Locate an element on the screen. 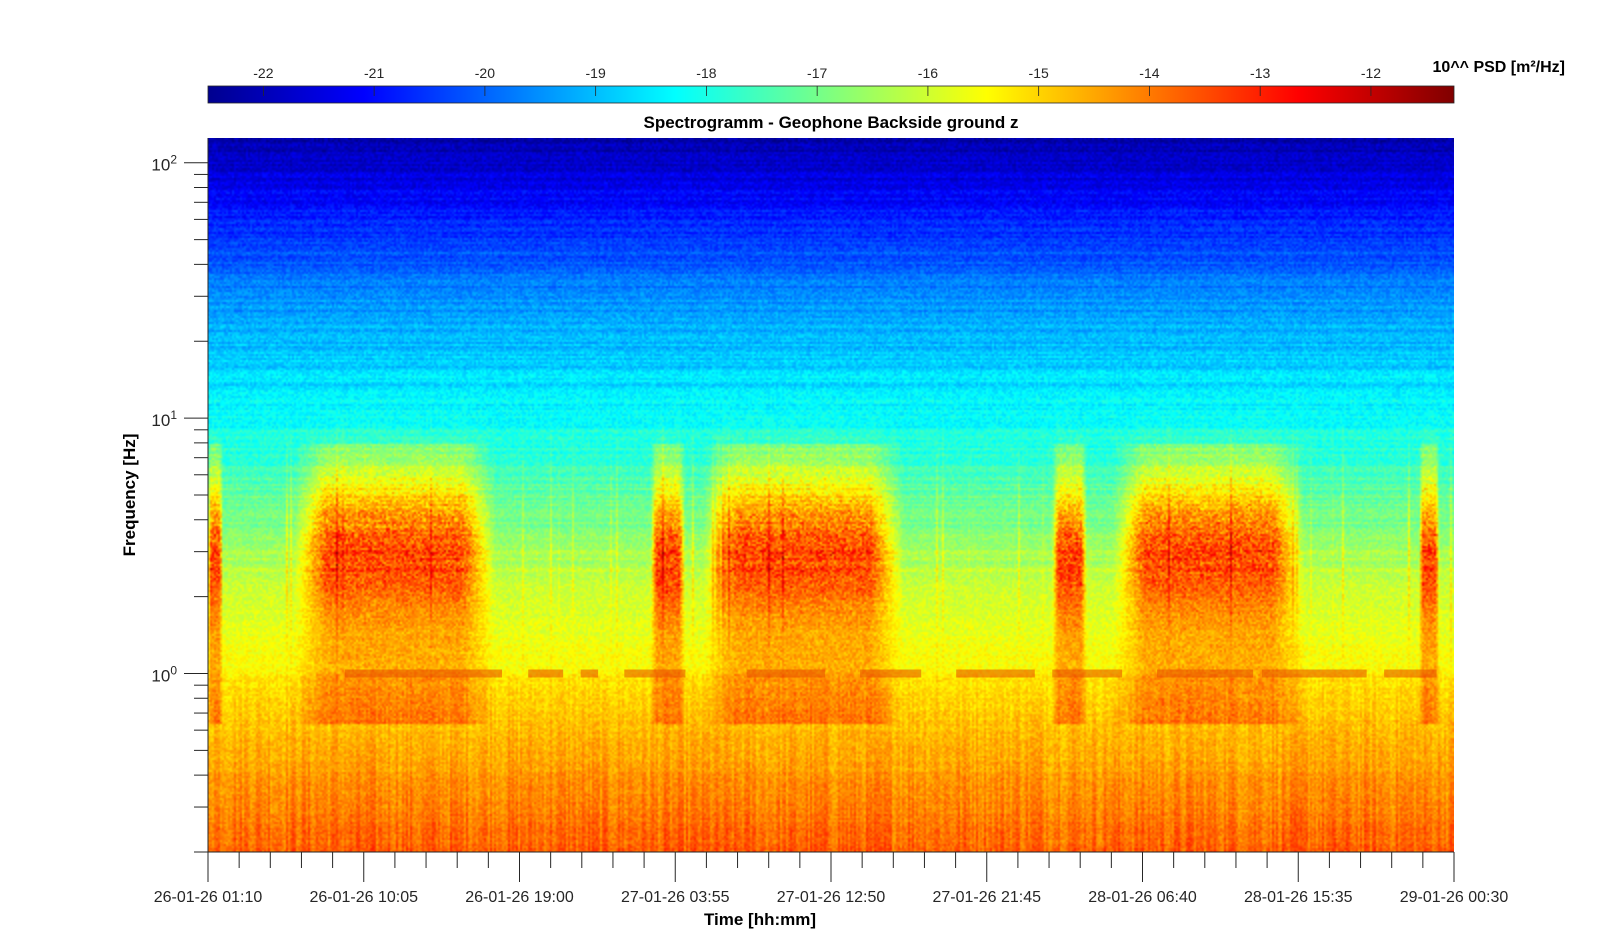  colorbar-label: 10^^ PSD [m²/Hz] is located at coordinates (1499, 67).